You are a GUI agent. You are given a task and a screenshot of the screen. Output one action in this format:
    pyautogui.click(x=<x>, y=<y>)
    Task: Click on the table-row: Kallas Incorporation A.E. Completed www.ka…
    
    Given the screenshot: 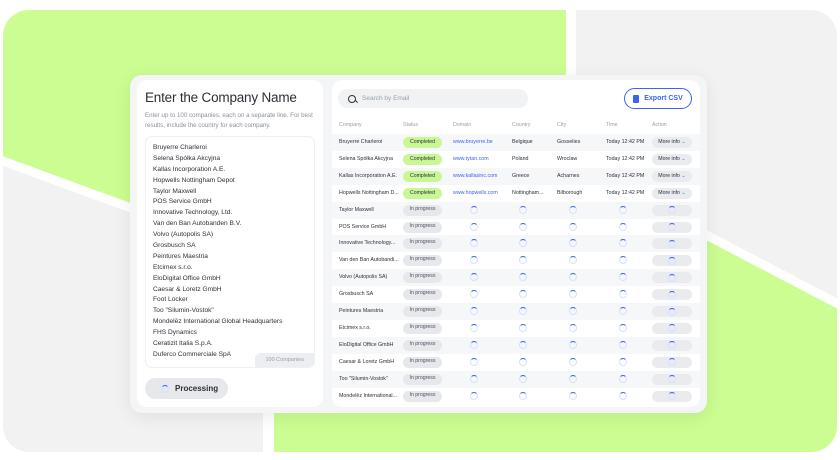 What is the action you would take?
    pyautogui.click(x=516, y=176)
    